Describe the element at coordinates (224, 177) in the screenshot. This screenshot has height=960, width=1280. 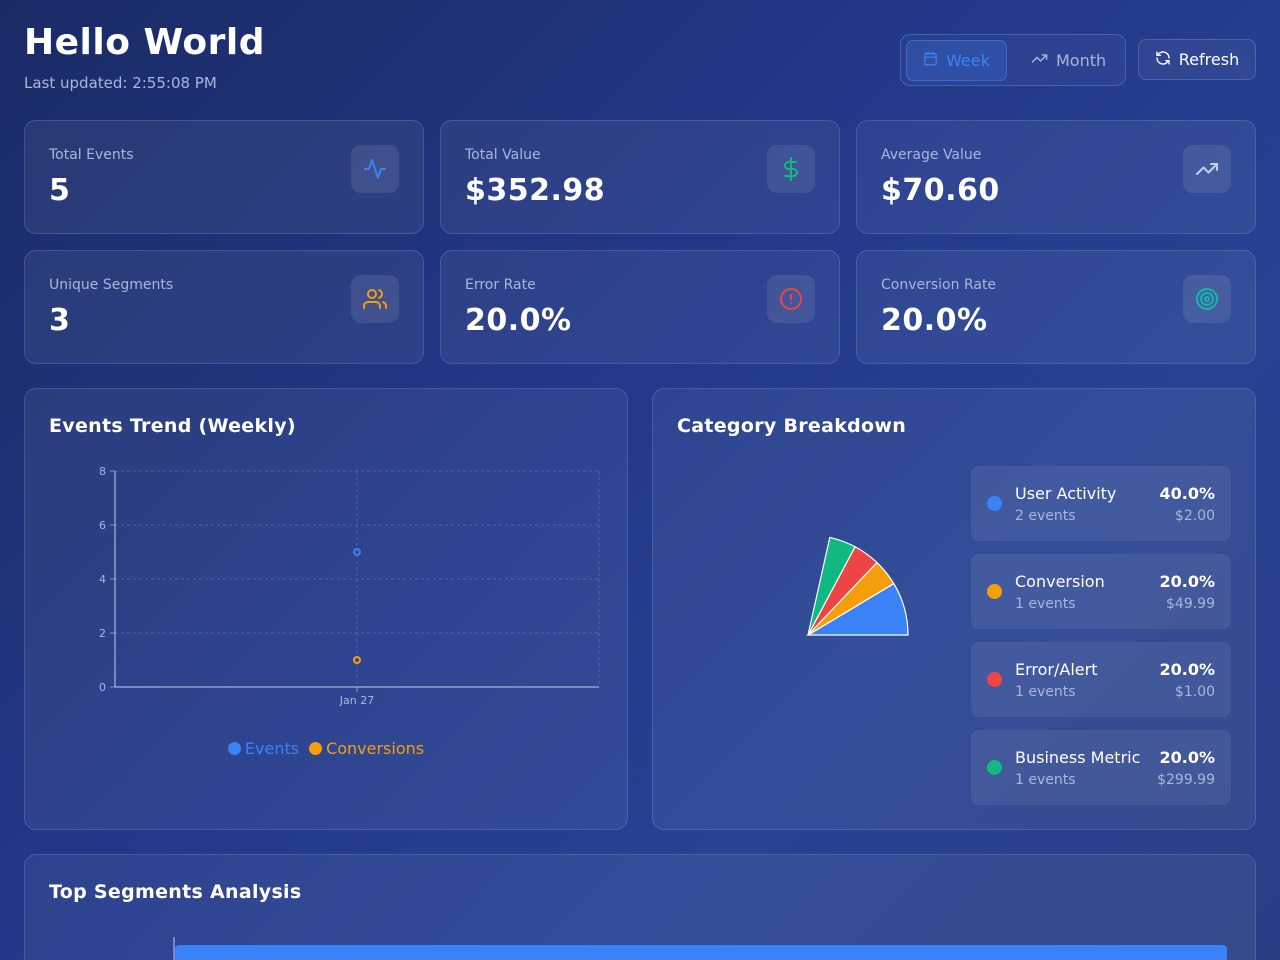
I see `stat-card-total-events: Total Events 5` at that location.